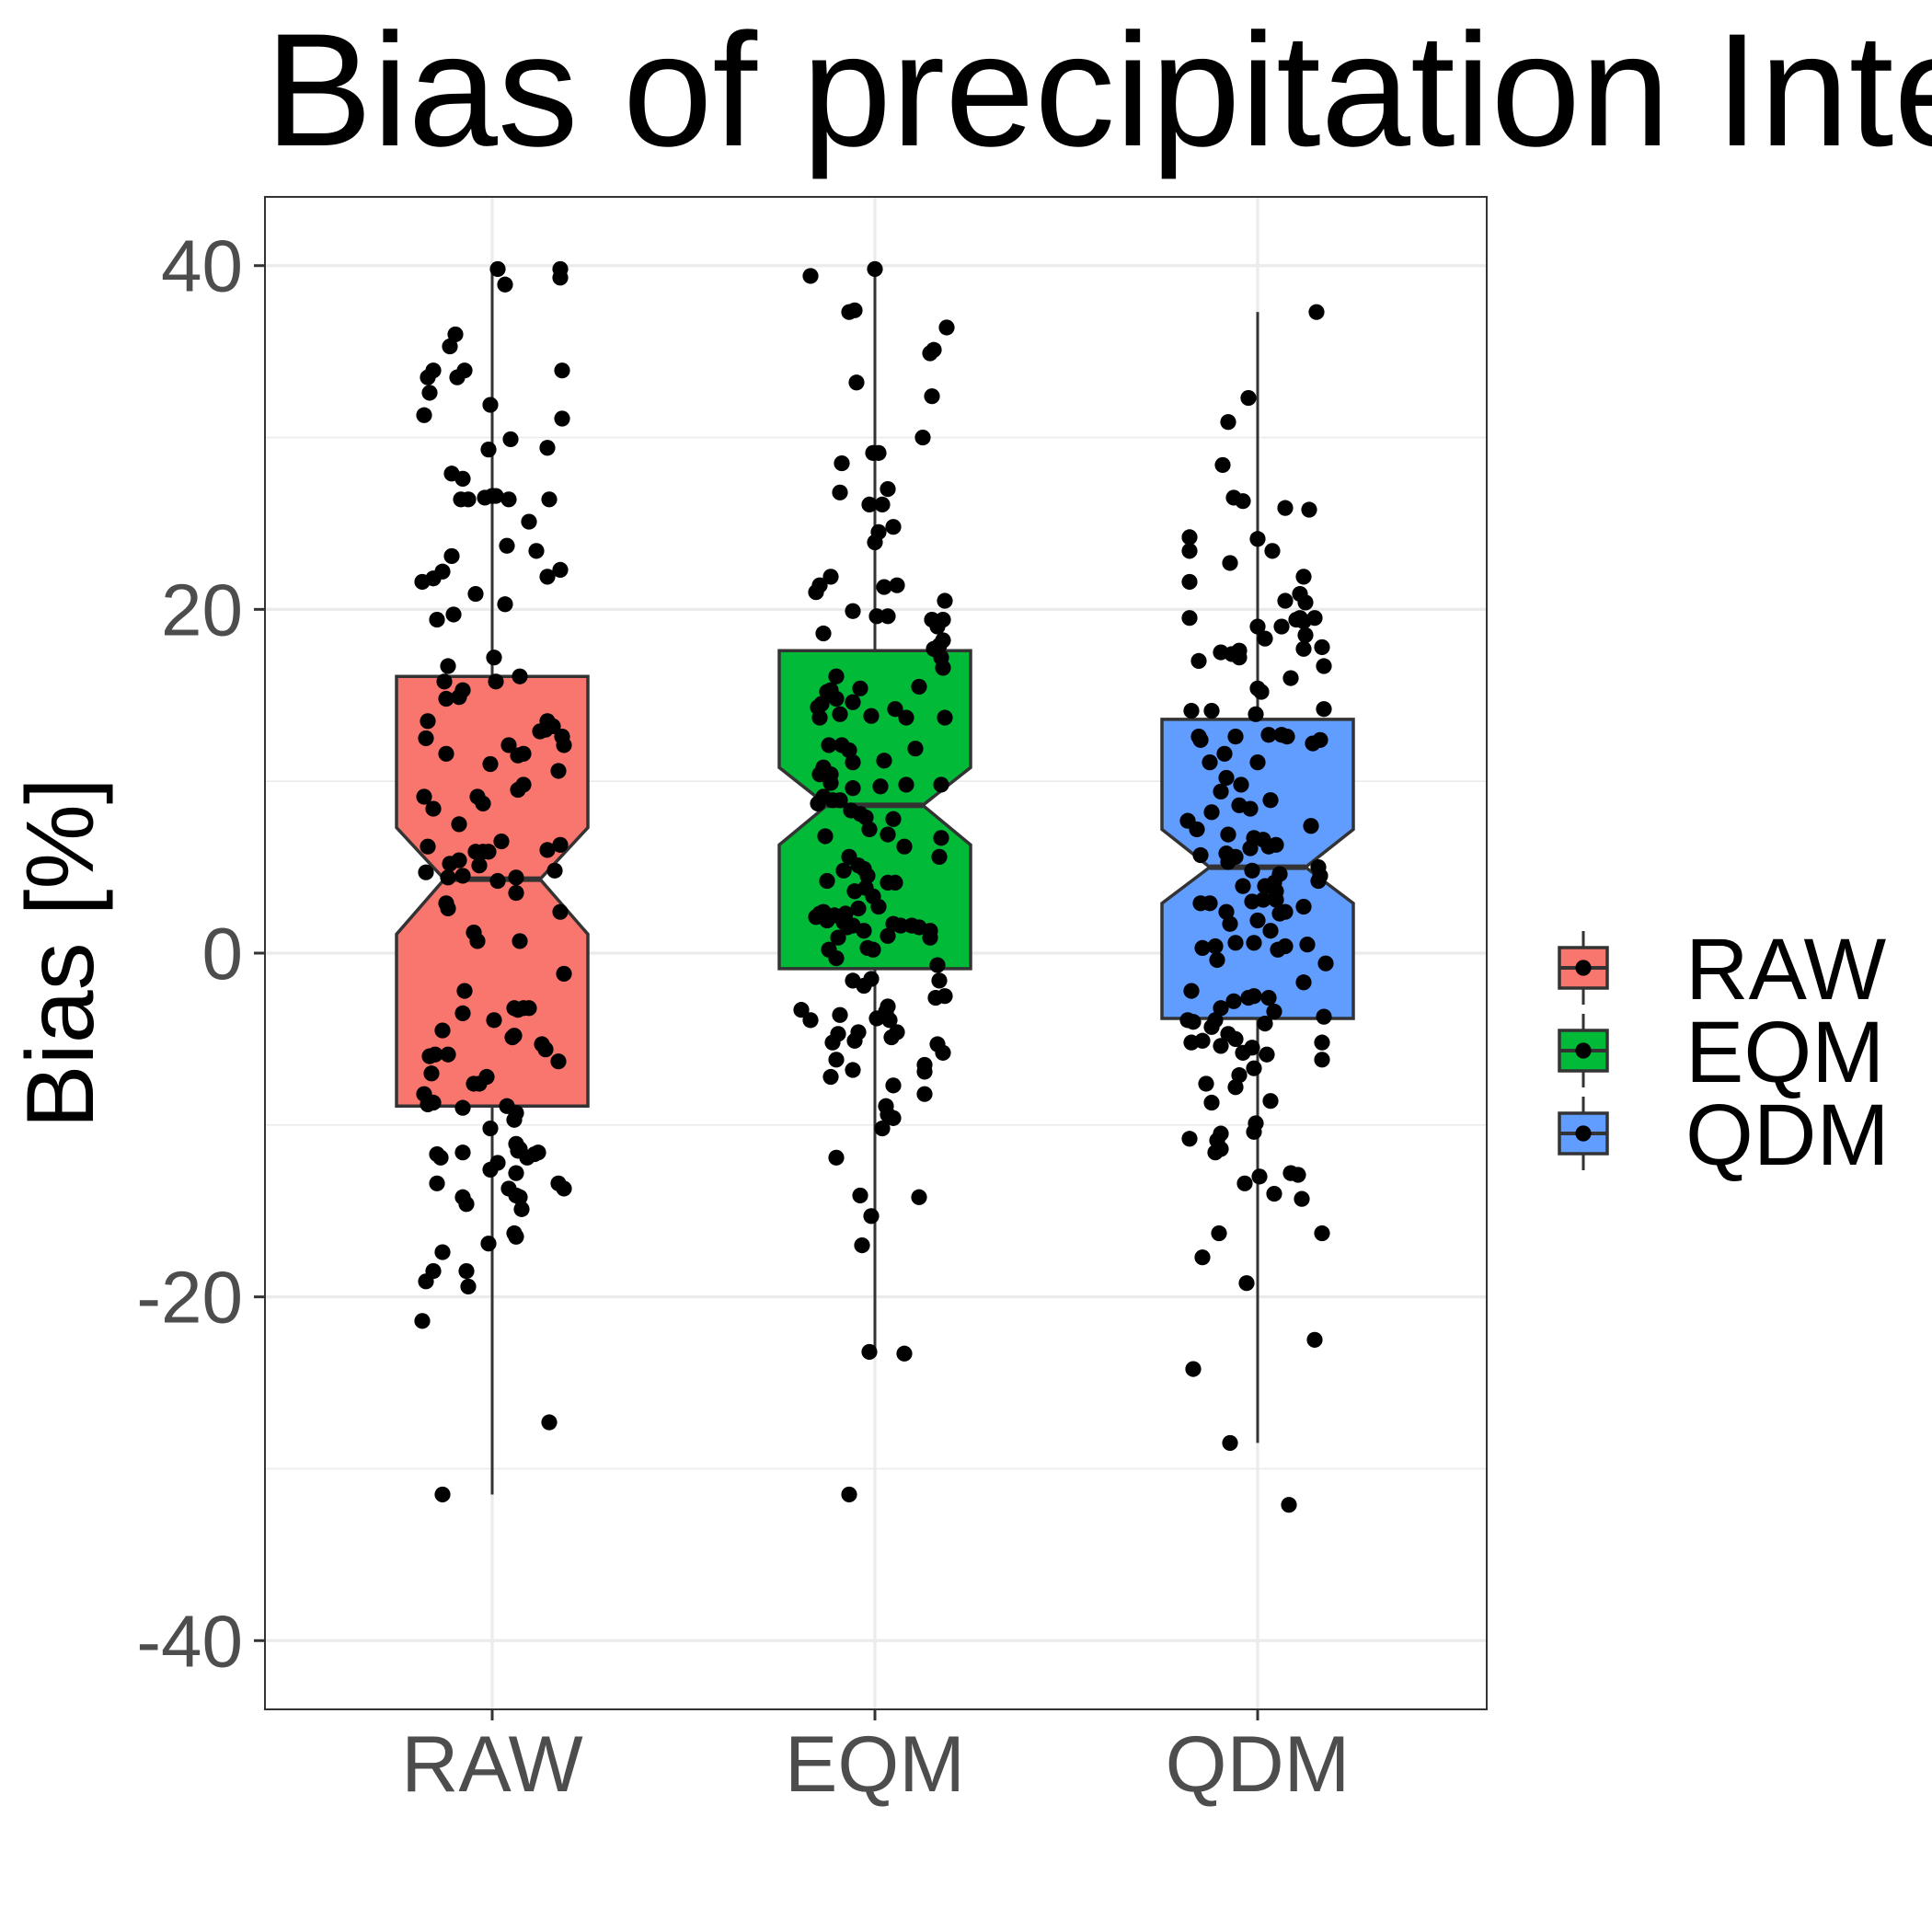 This screenshot has width=1932, height=1932. Describe the element at coordinates (1258, 1764) in the screenshot. I see `x-tick-label: QDM` at that location.